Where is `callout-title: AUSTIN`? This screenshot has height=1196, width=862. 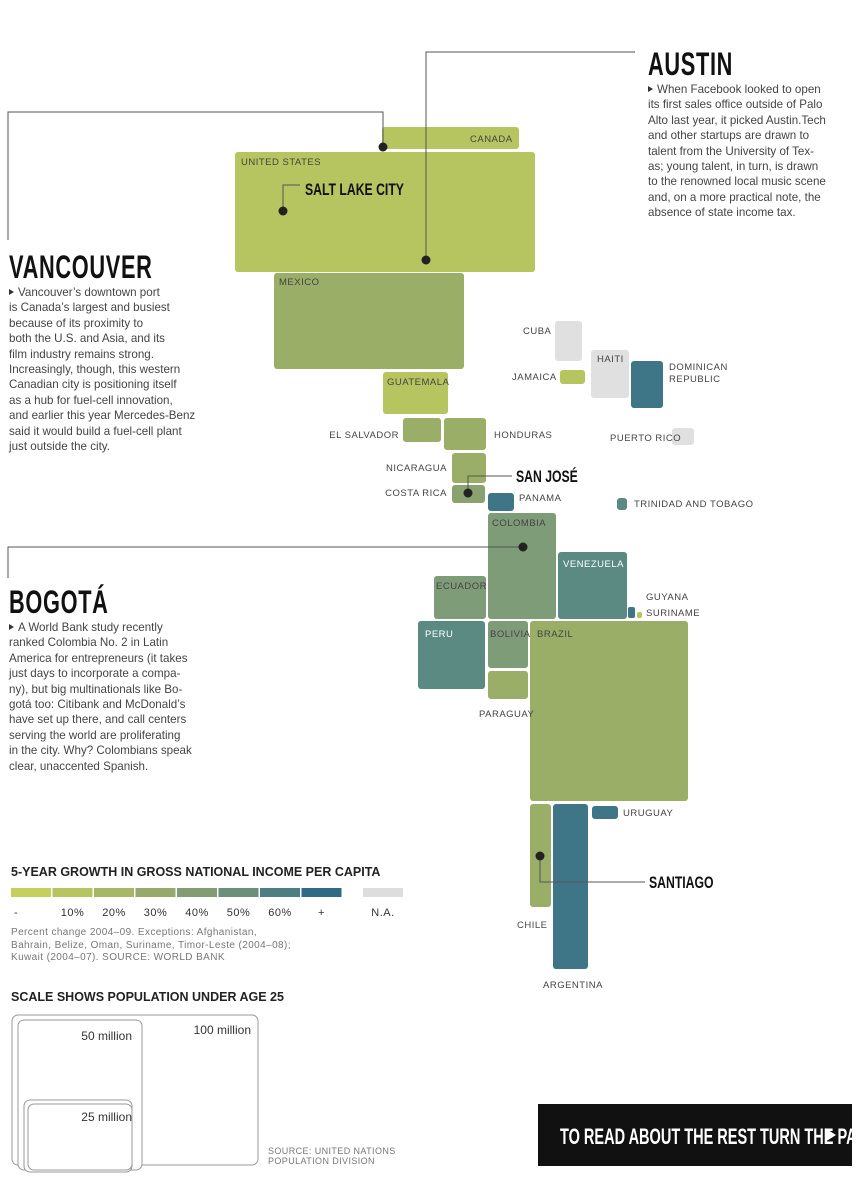 callout-title: AUSTIN is located at coordinates (691, 64).